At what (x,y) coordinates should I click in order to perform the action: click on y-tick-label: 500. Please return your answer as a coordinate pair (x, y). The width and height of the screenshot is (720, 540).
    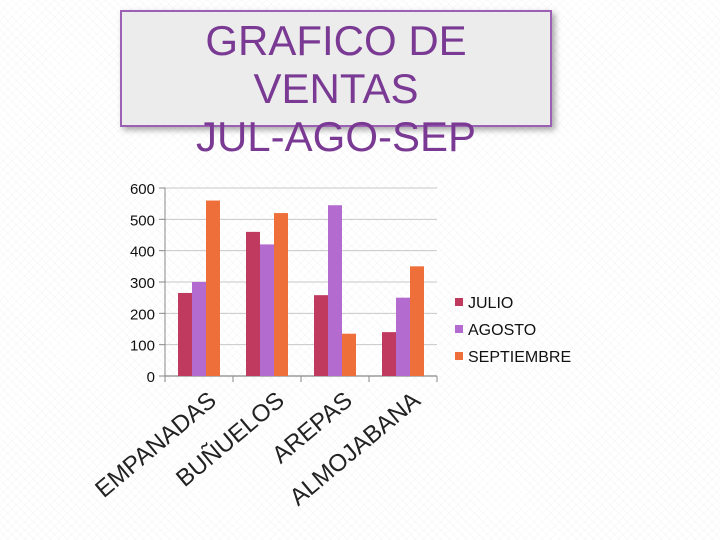
    Looking at the image, I should click on (142, 220).